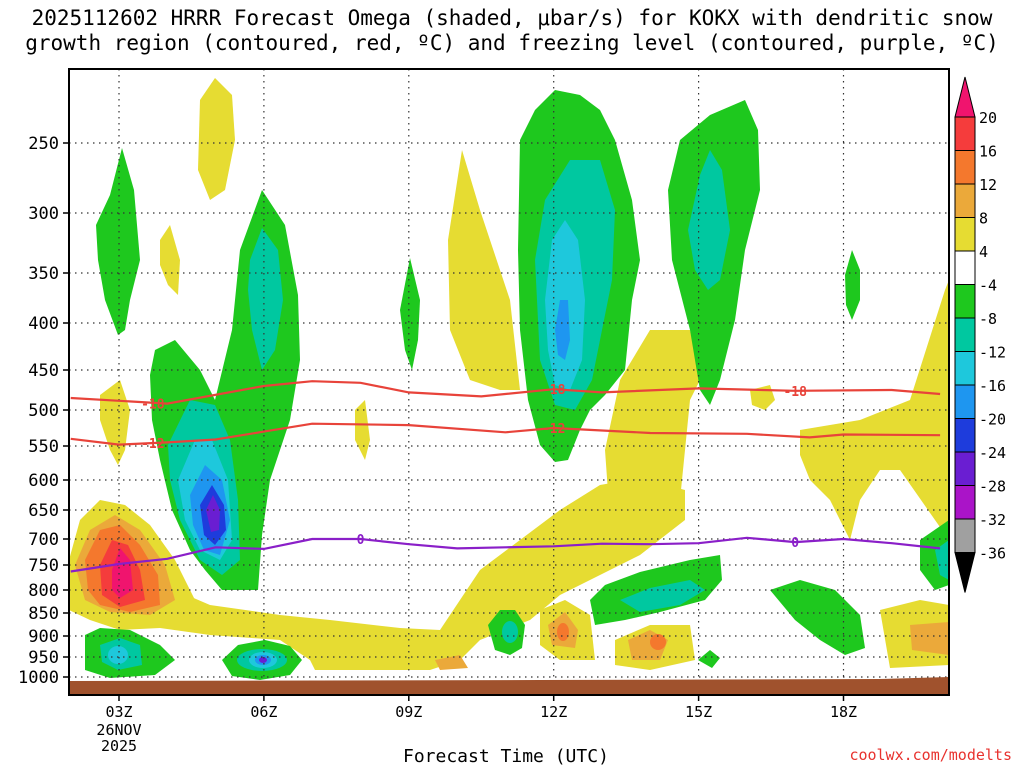 The image size is (1024, 768). I want to click on ytick-label-1000: 1000, so click(38, 678).